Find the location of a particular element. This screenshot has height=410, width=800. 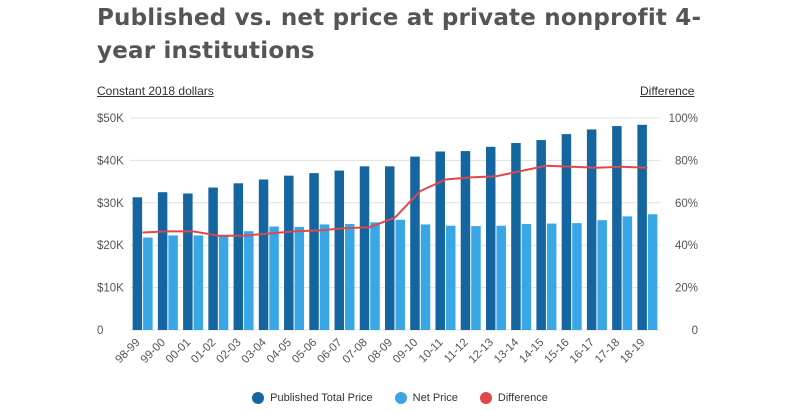

x-tick-label: 11-12 is located at coordinates (456, 351).